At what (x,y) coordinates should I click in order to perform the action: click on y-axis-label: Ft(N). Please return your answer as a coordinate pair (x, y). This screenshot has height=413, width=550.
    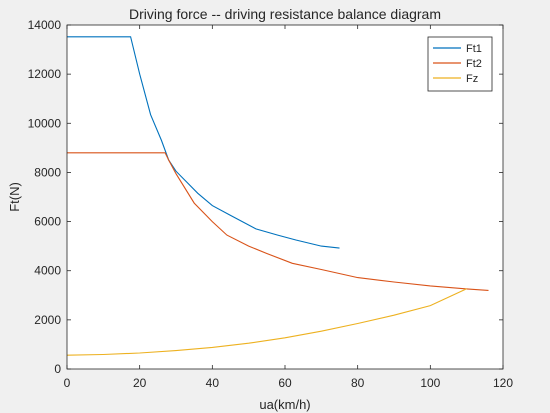
    Looking at the image, I should click on (14, 197).